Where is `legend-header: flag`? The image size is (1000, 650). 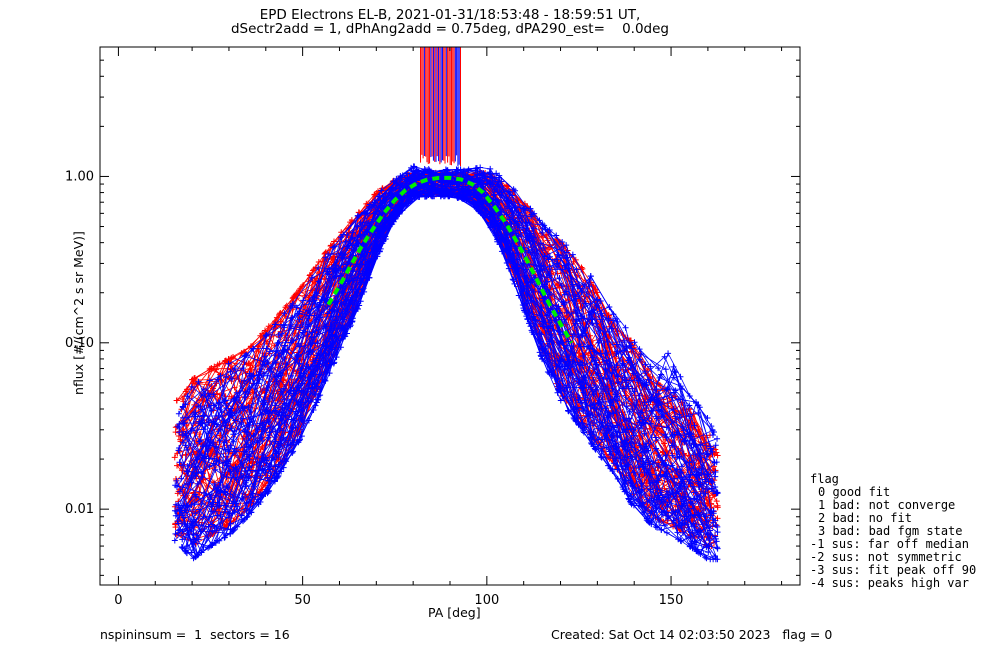 legend-header: flag is located at coordinates (824, 479).